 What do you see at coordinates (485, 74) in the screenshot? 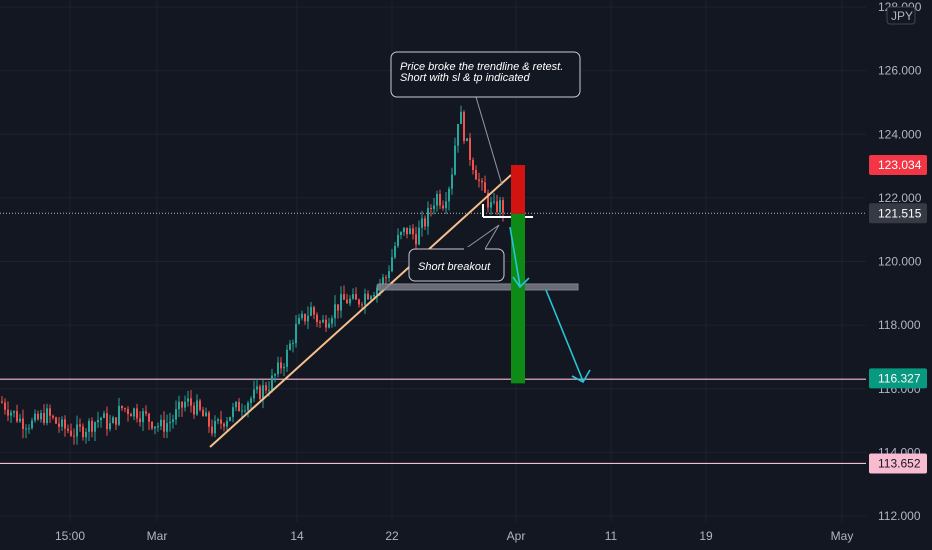
I see `callout-box-top` at bounding box center [485, 74].